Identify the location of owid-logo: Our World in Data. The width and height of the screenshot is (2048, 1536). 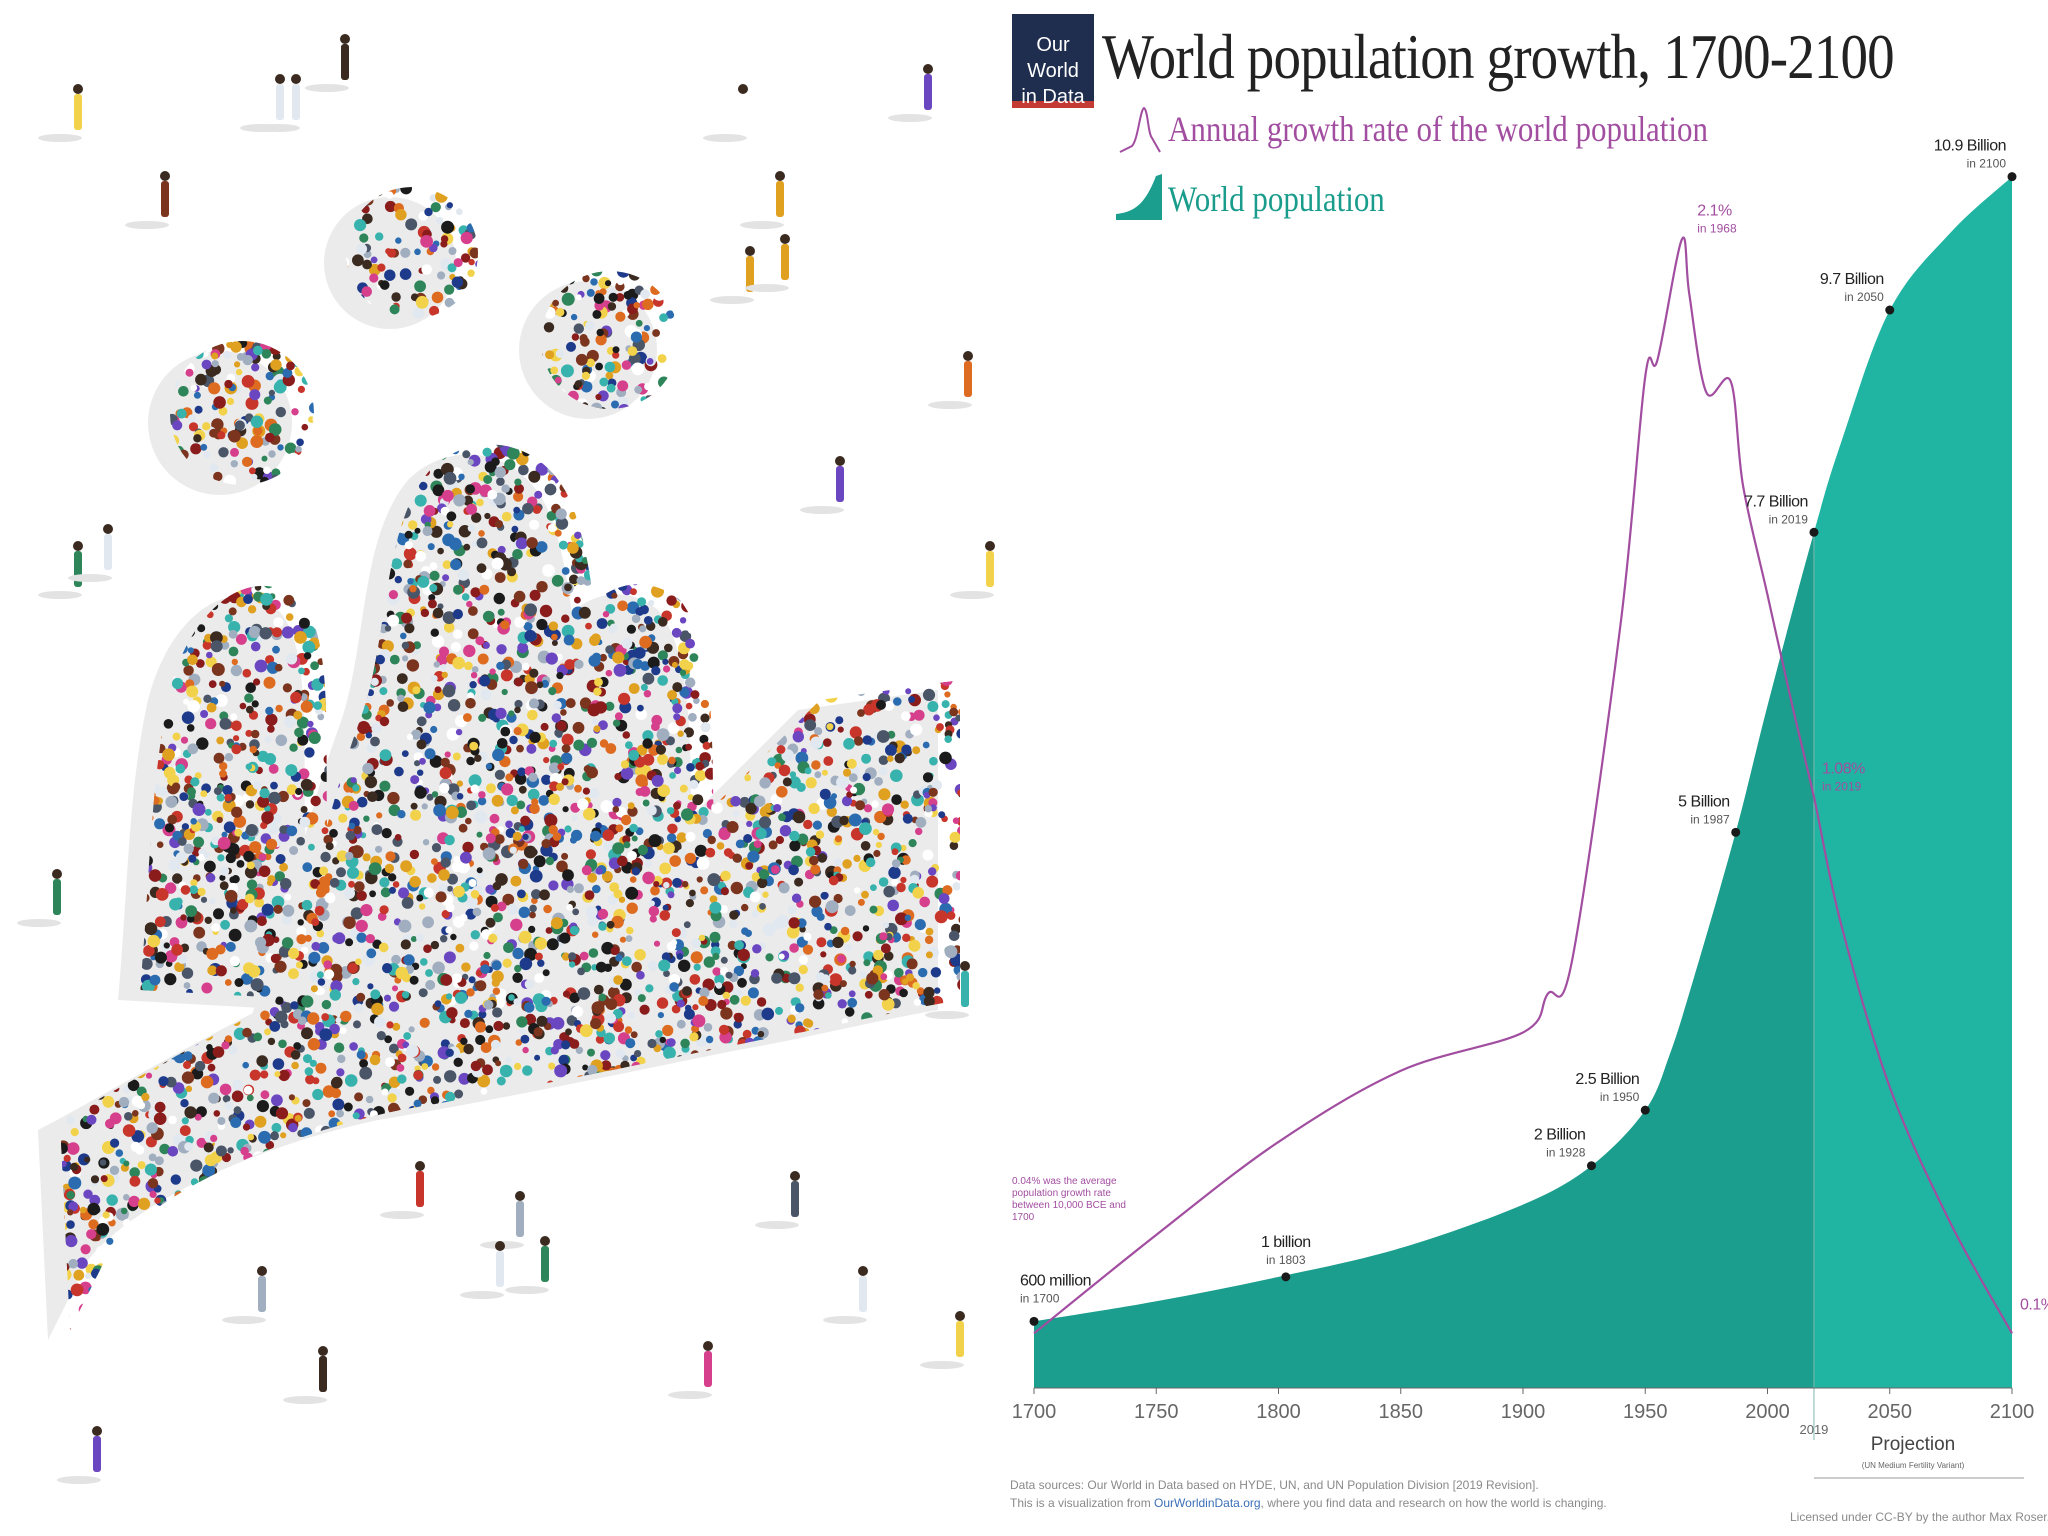
(1053, 61).